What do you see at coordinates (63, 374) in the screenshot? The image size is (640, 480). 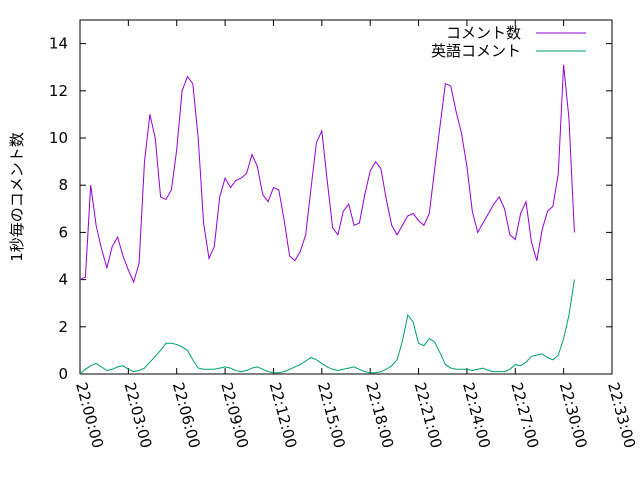 I see `y-tick-label: 0` at bounding box center [63, 374].